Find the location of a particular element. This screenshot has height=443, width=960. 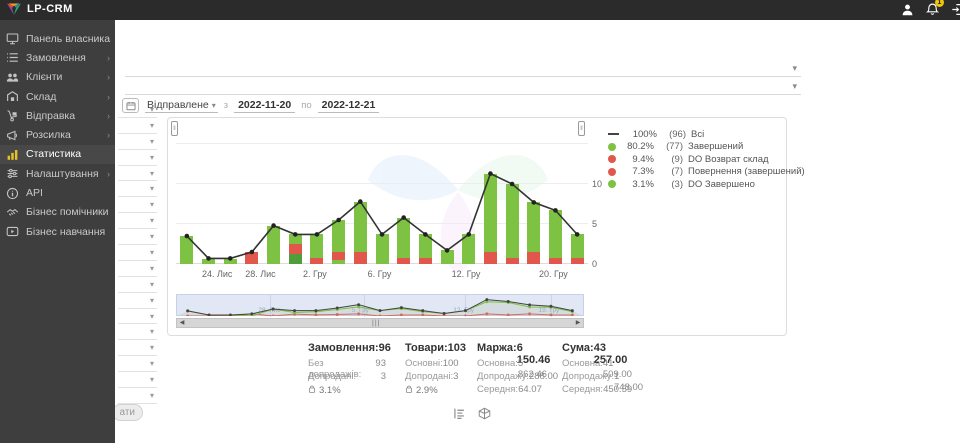

side-filter-select-17: ▾ is located at coordinates (137, 364).